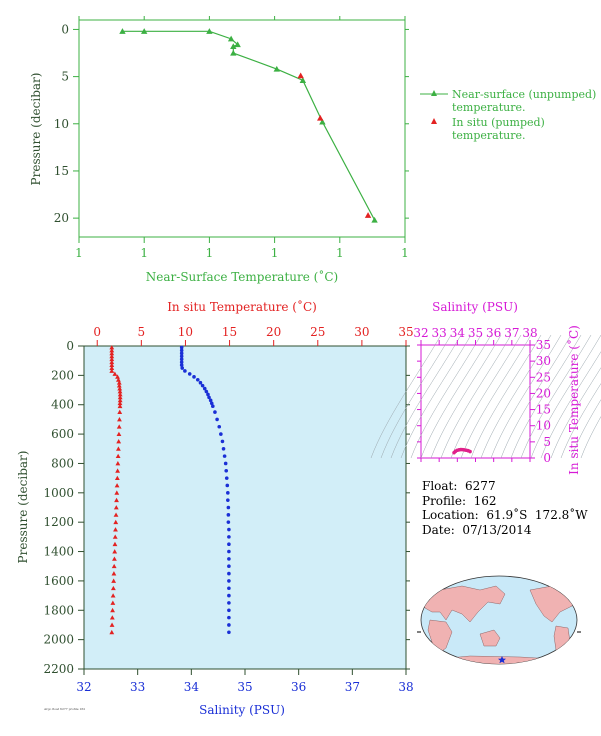 The width and height of the screenshot is (601, 736). I want to click on profile-y-axis-label: Pressure (decibar), so click(23, 507).